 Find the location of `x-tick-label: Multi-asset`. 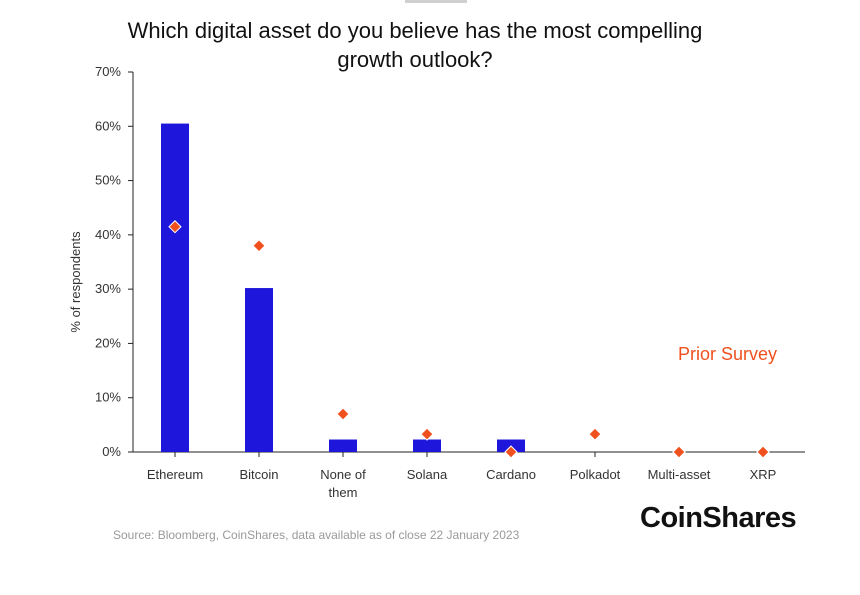

x-tick-label: Multi-asset is located at coordinates (679, 474).